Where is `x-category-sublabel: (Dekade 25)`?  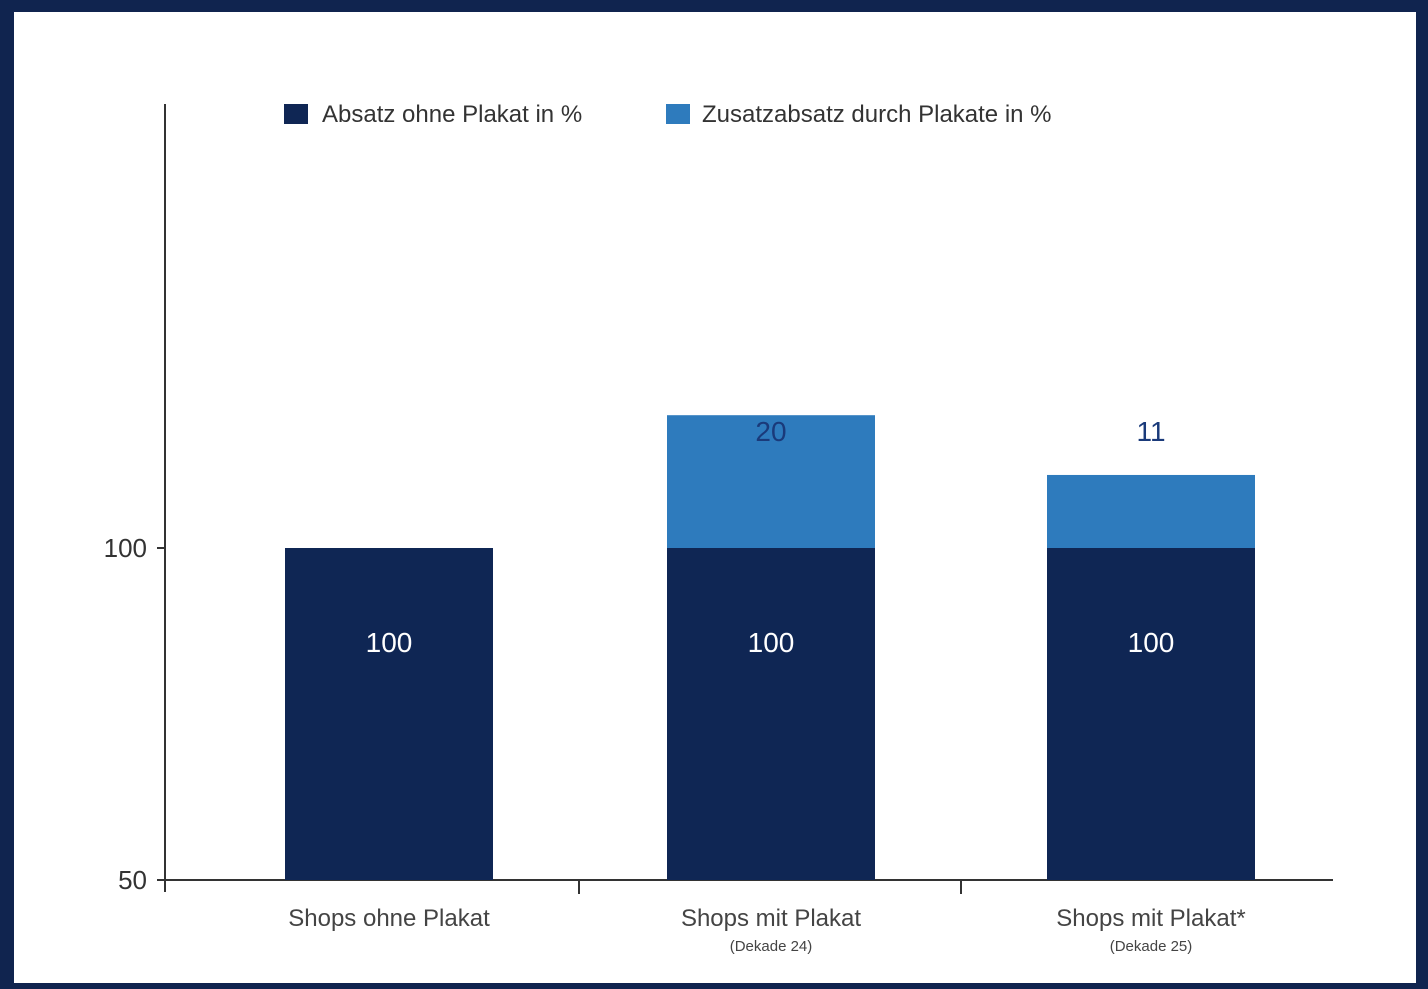
x-category-sublabel: (Dekade 25) is located at coordinates (1151, 946).